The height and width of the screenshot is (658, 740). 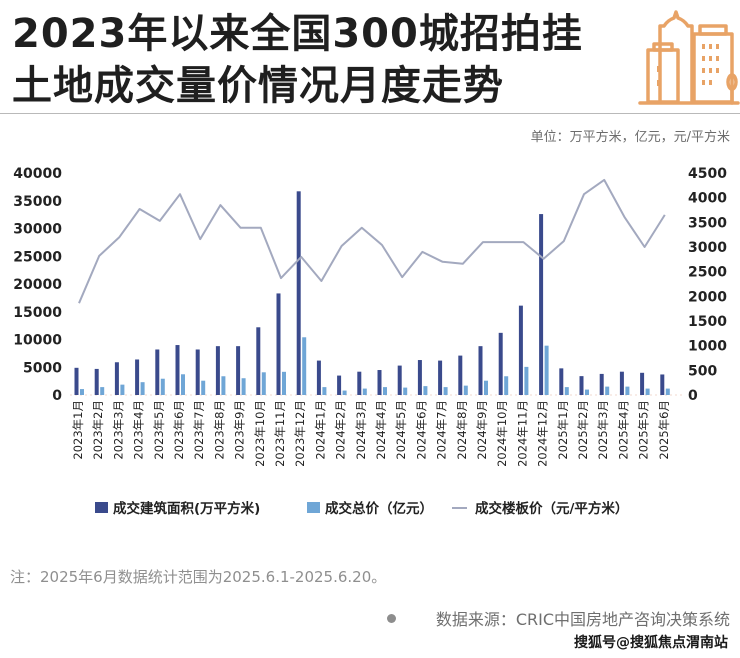 What do you see at coordinates (707, 322) in the screenshot?
I see `right-tick-label: 1500` at bounding box center [707, 322].